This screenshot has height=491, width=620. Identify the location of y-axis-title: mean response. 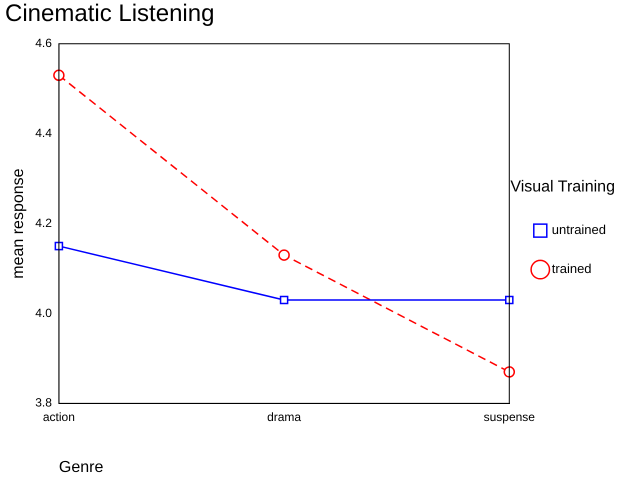
(19, 223).